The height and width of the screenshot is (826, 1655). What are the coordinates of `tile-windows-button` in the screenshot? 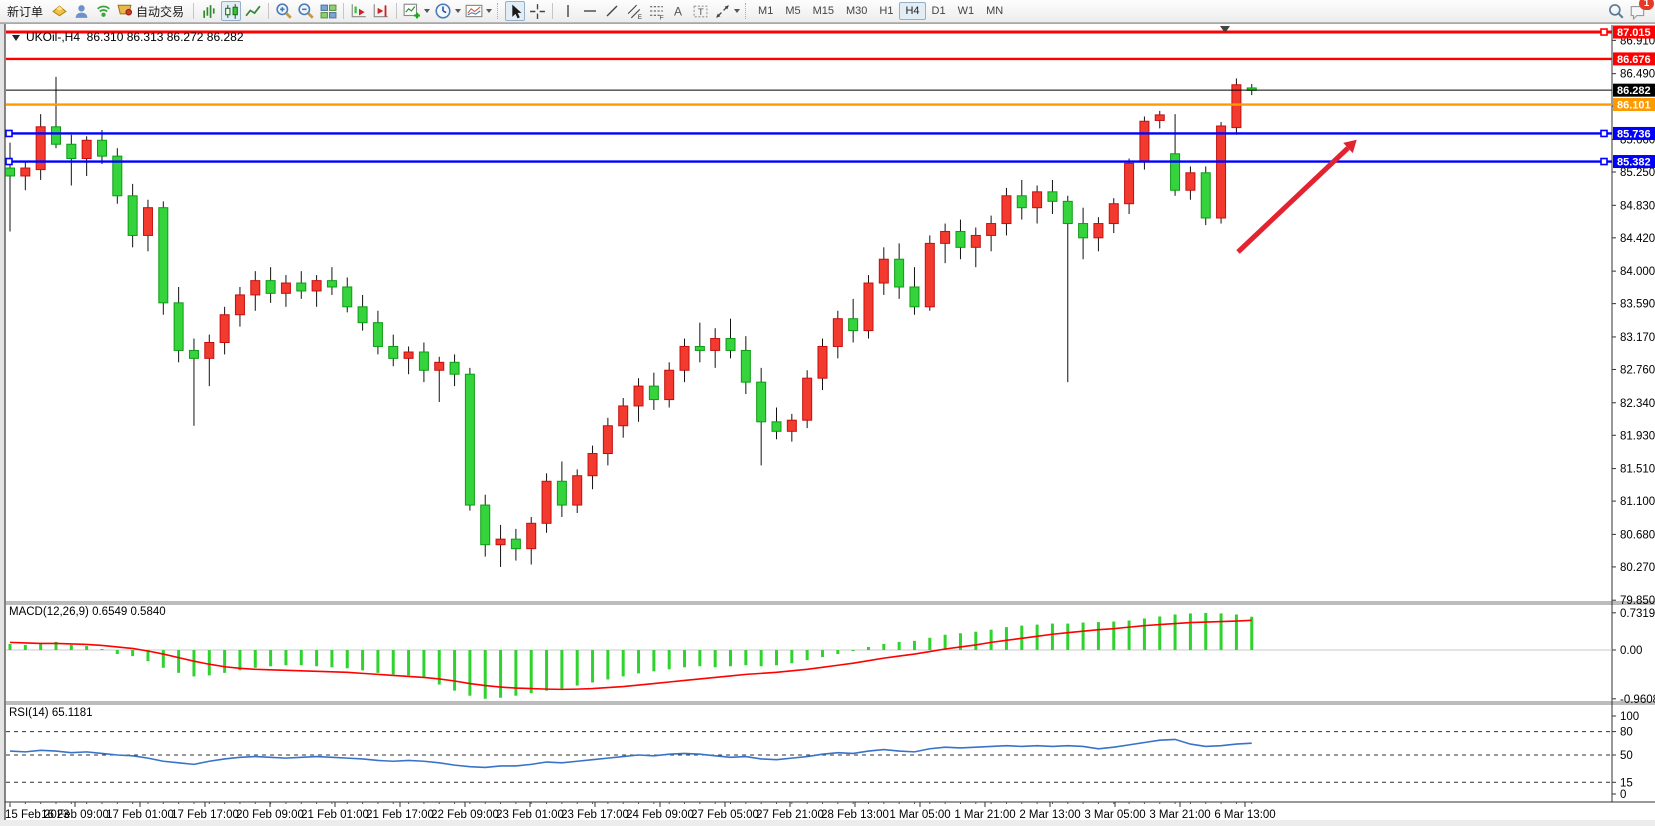 It's located at (328, 11).